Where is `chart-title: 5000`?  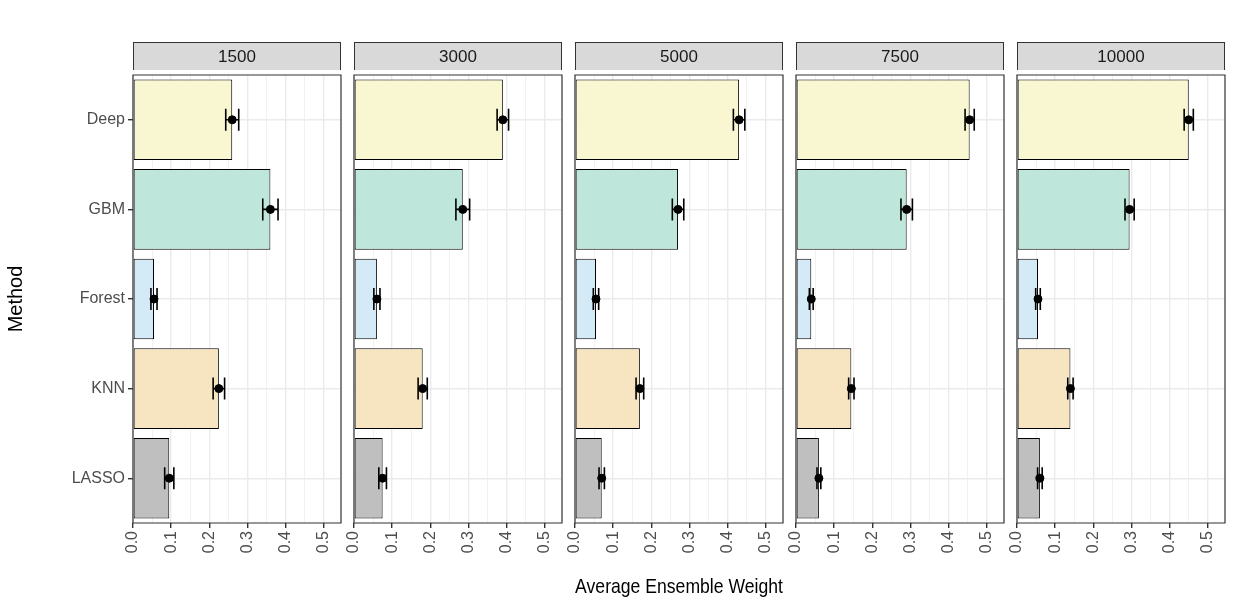
chart-title: 5000 is located at coordinates (679, 56).